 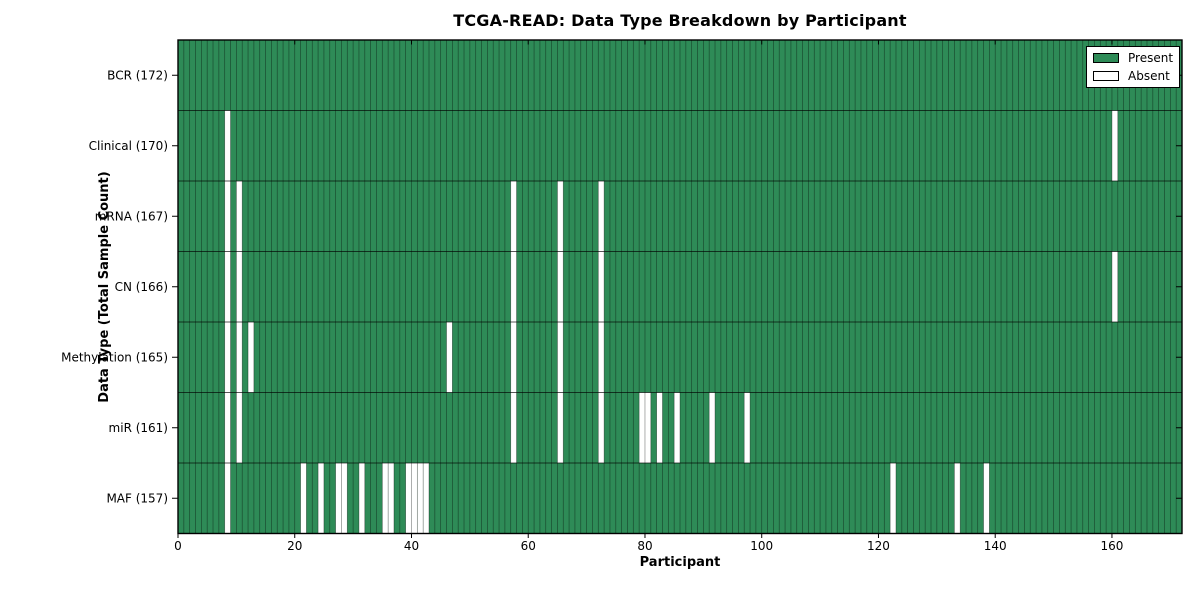 What do you see at coordinates (391, 498) in the screenshot?
I see `absent-cell-MAF-p36` at bounding box center [391, 498].